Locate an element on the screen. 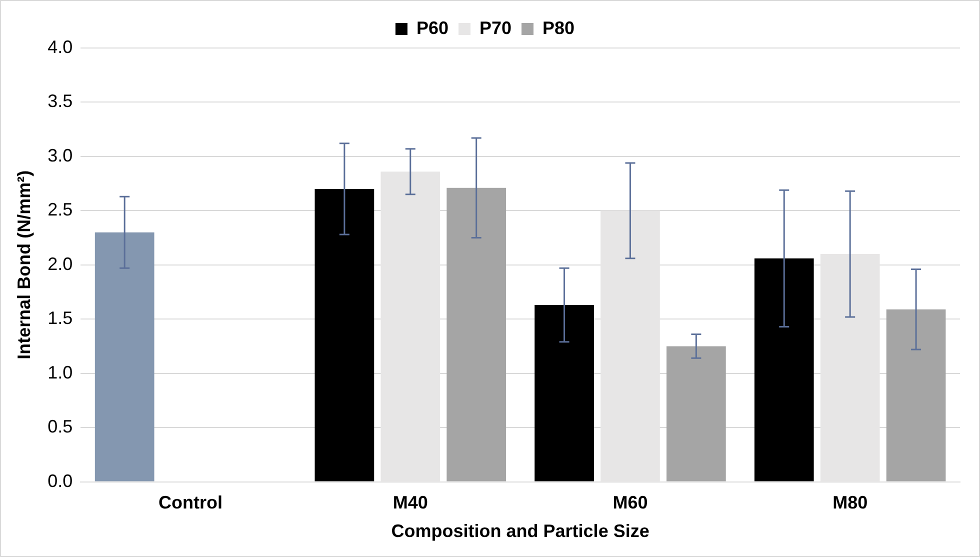 The height and width of the screenshot is (557, 980). y-tick-label: 2.0 is located at coordinates (60, 264).